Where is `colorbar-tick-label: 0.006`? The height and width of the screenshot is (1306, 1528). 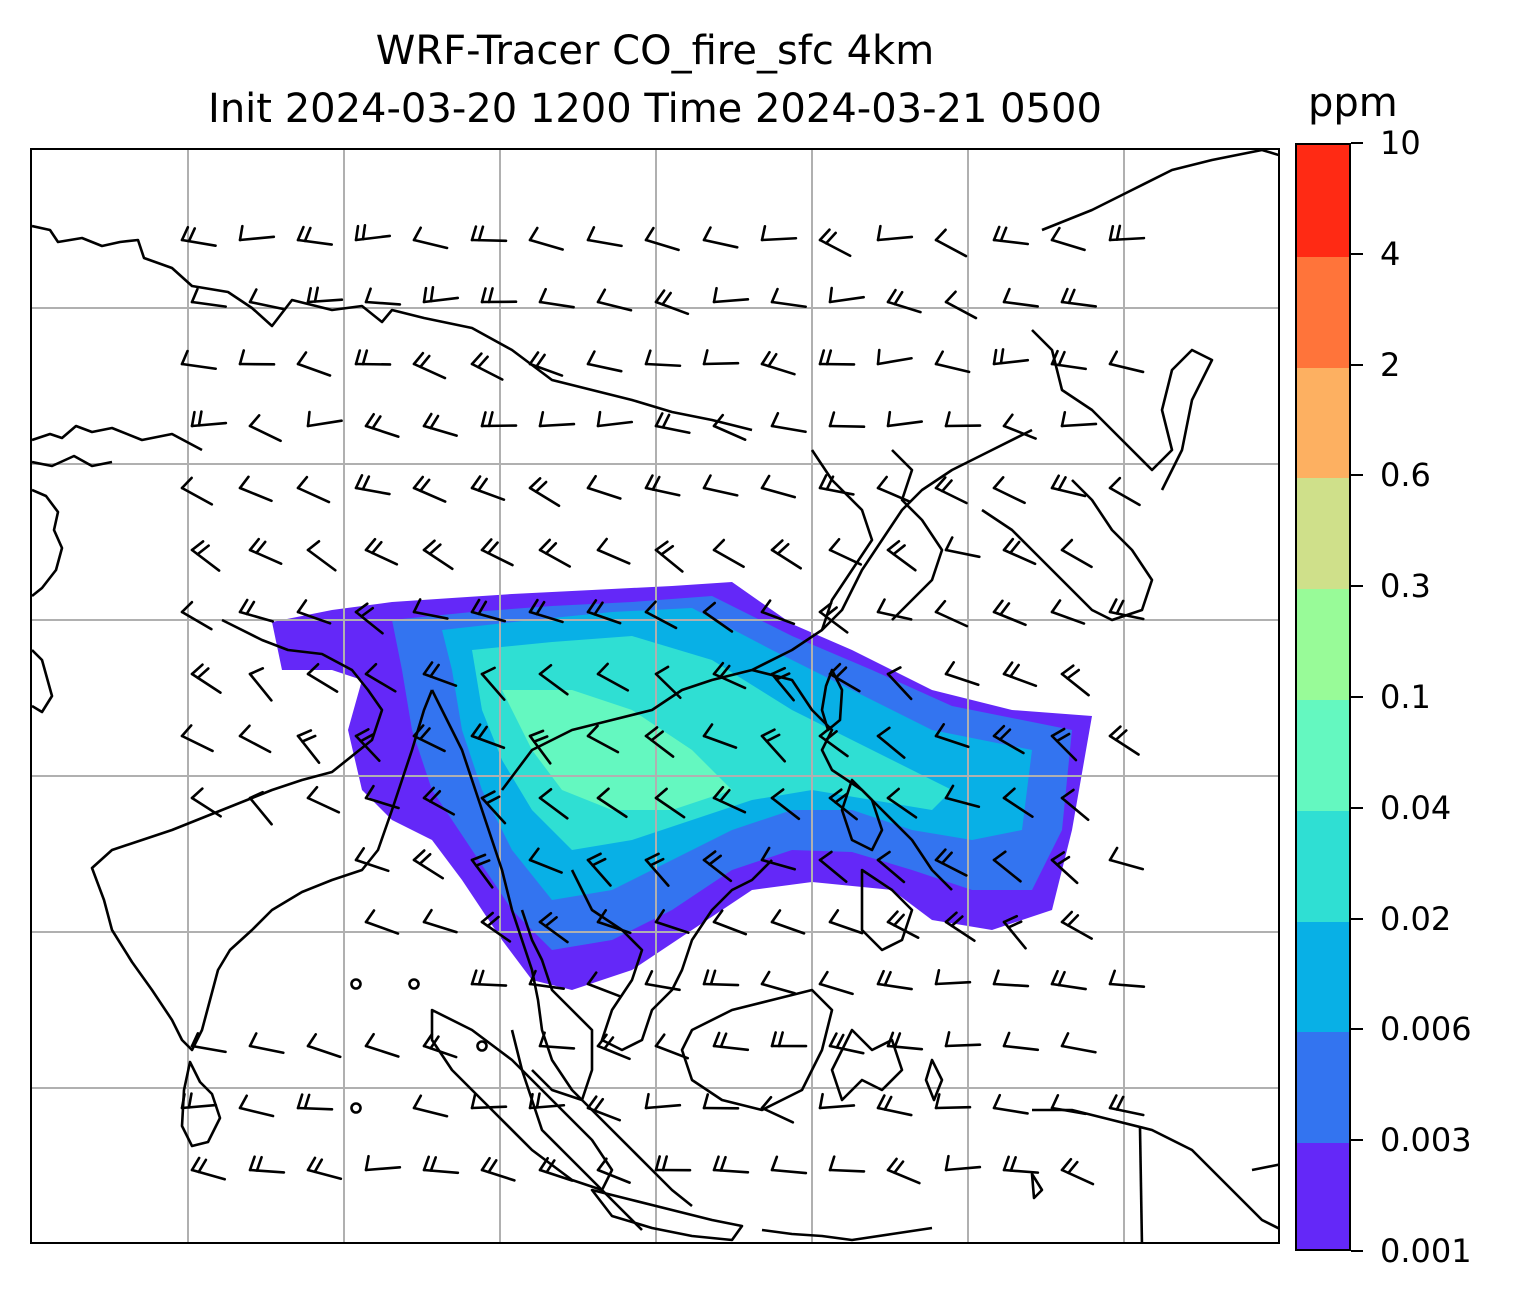
colorbar-tick-label: 0.006 is located at coordinates (1426, 1029).